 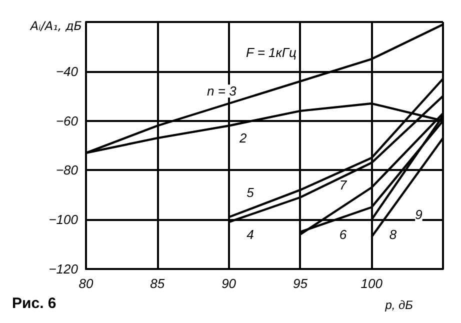 What do you see at coordinates (399, 305) in the screenshot?
I see `x-axis-title: p, дБ` at bounding box center [399, 305].